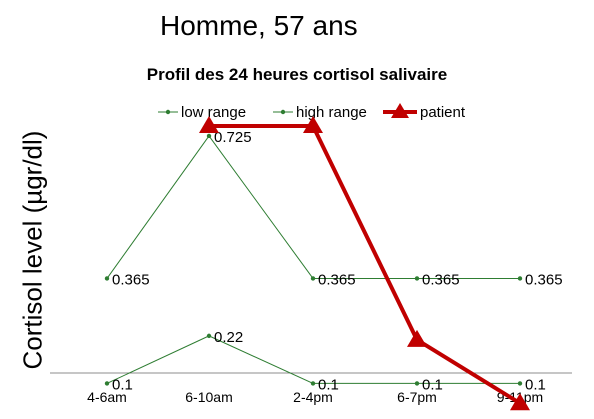 Image resolution: width=594 pixels, height=419 pixels. I want to click on x-tick-label: 6-10am, so click(208, 397).